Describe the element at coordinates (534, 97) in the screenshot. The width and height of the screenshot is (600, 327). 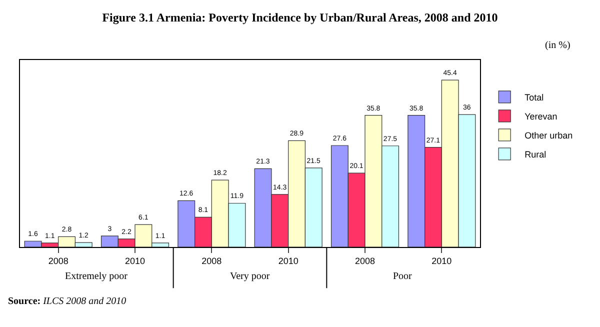
I see `legend-label: Total` at that location.